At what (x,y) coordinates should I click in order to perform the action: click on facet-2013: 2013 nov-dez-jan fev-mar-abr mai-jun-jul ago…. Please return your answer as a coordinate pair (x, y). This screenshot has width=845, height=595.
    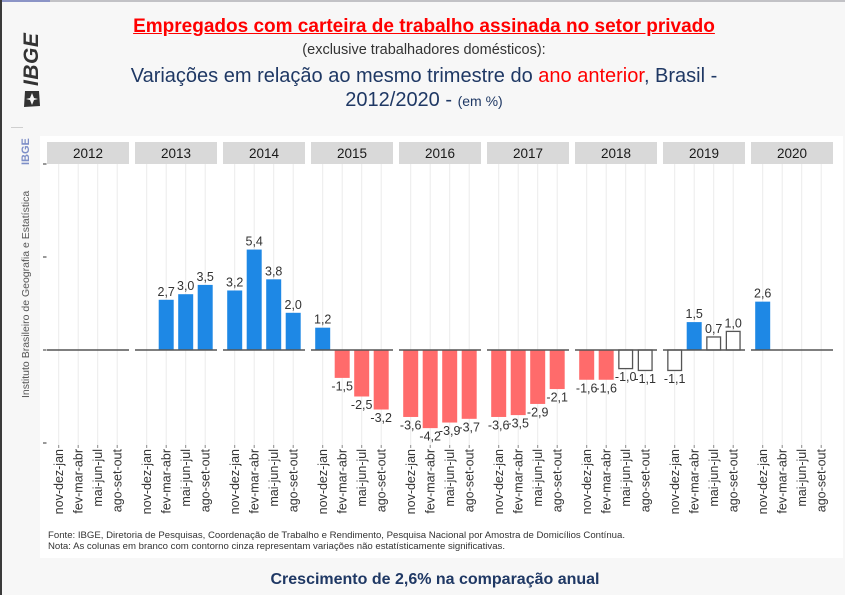
    Looking at the image, I should click on (176, 328).